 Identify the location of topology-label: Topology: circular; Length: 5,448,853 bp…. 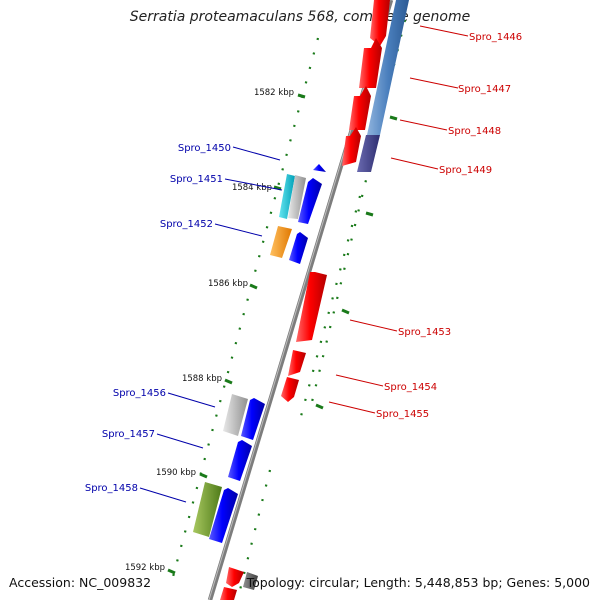
(418, 582).